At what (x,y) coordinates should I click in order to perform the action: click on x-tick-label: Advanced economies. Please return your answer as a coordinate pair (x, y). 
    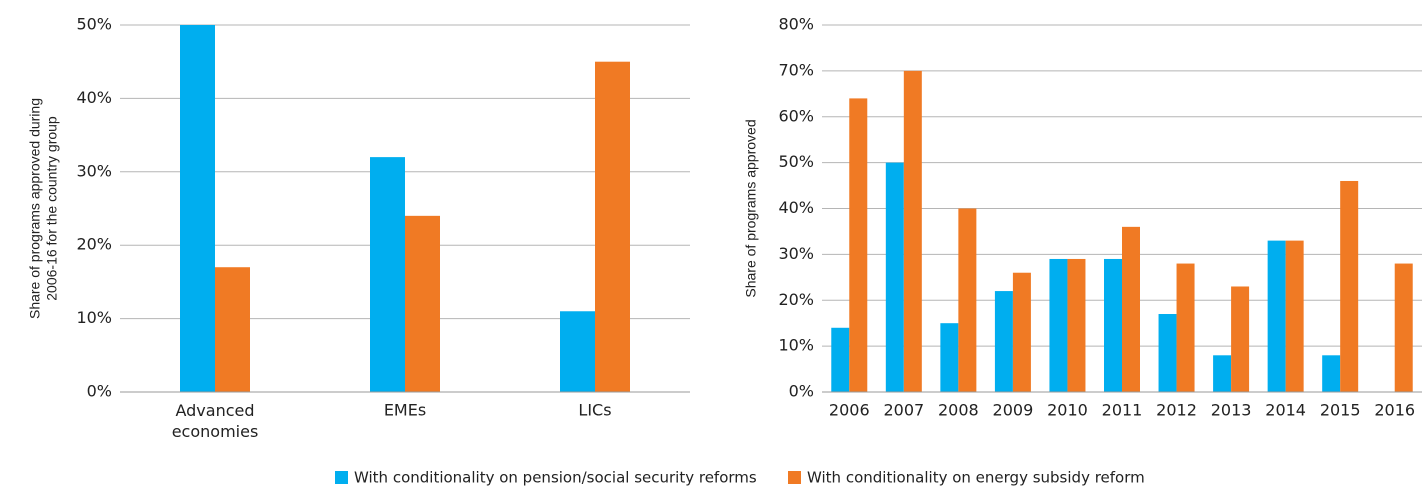
    Looking at the image, I should click on (215, 421).